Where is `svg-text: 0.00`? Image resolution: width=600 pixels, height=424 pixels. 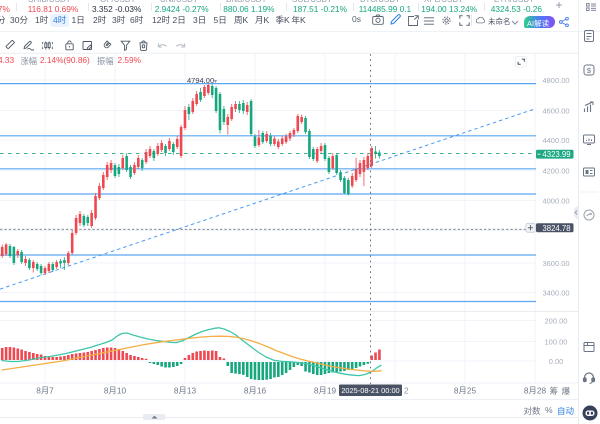
svg-text: 0.00 is located at coordinates (556, 361).